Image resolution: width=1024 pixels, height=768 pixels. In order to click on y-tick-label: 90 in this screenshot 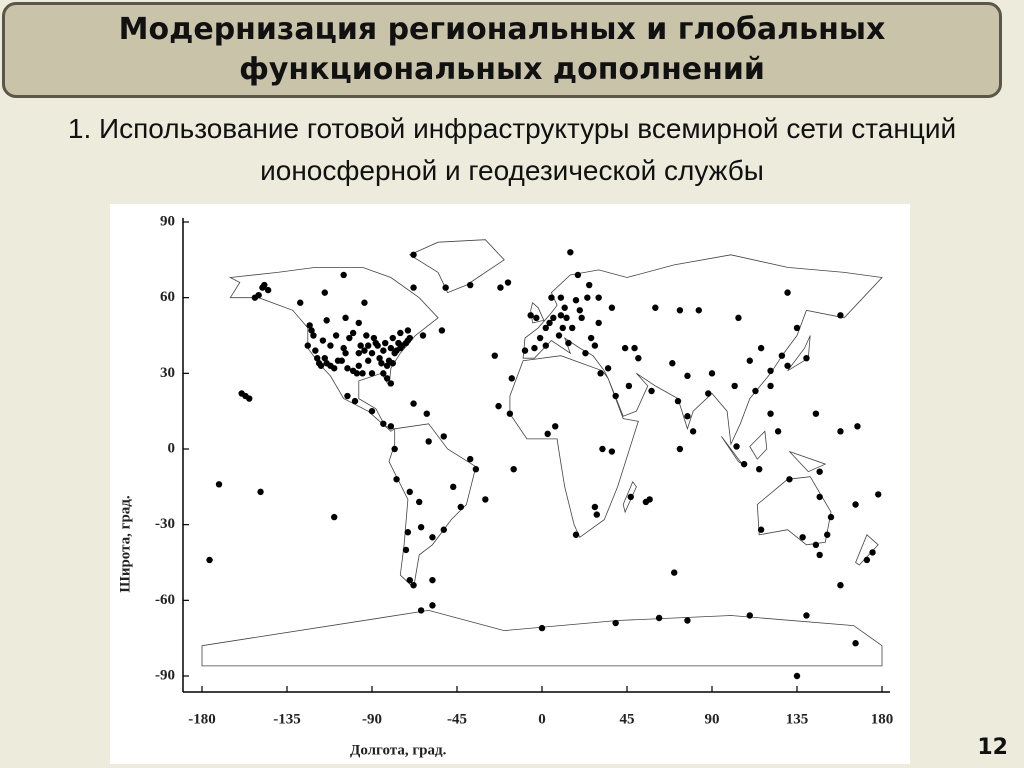, I will do `click(167, 221)`.